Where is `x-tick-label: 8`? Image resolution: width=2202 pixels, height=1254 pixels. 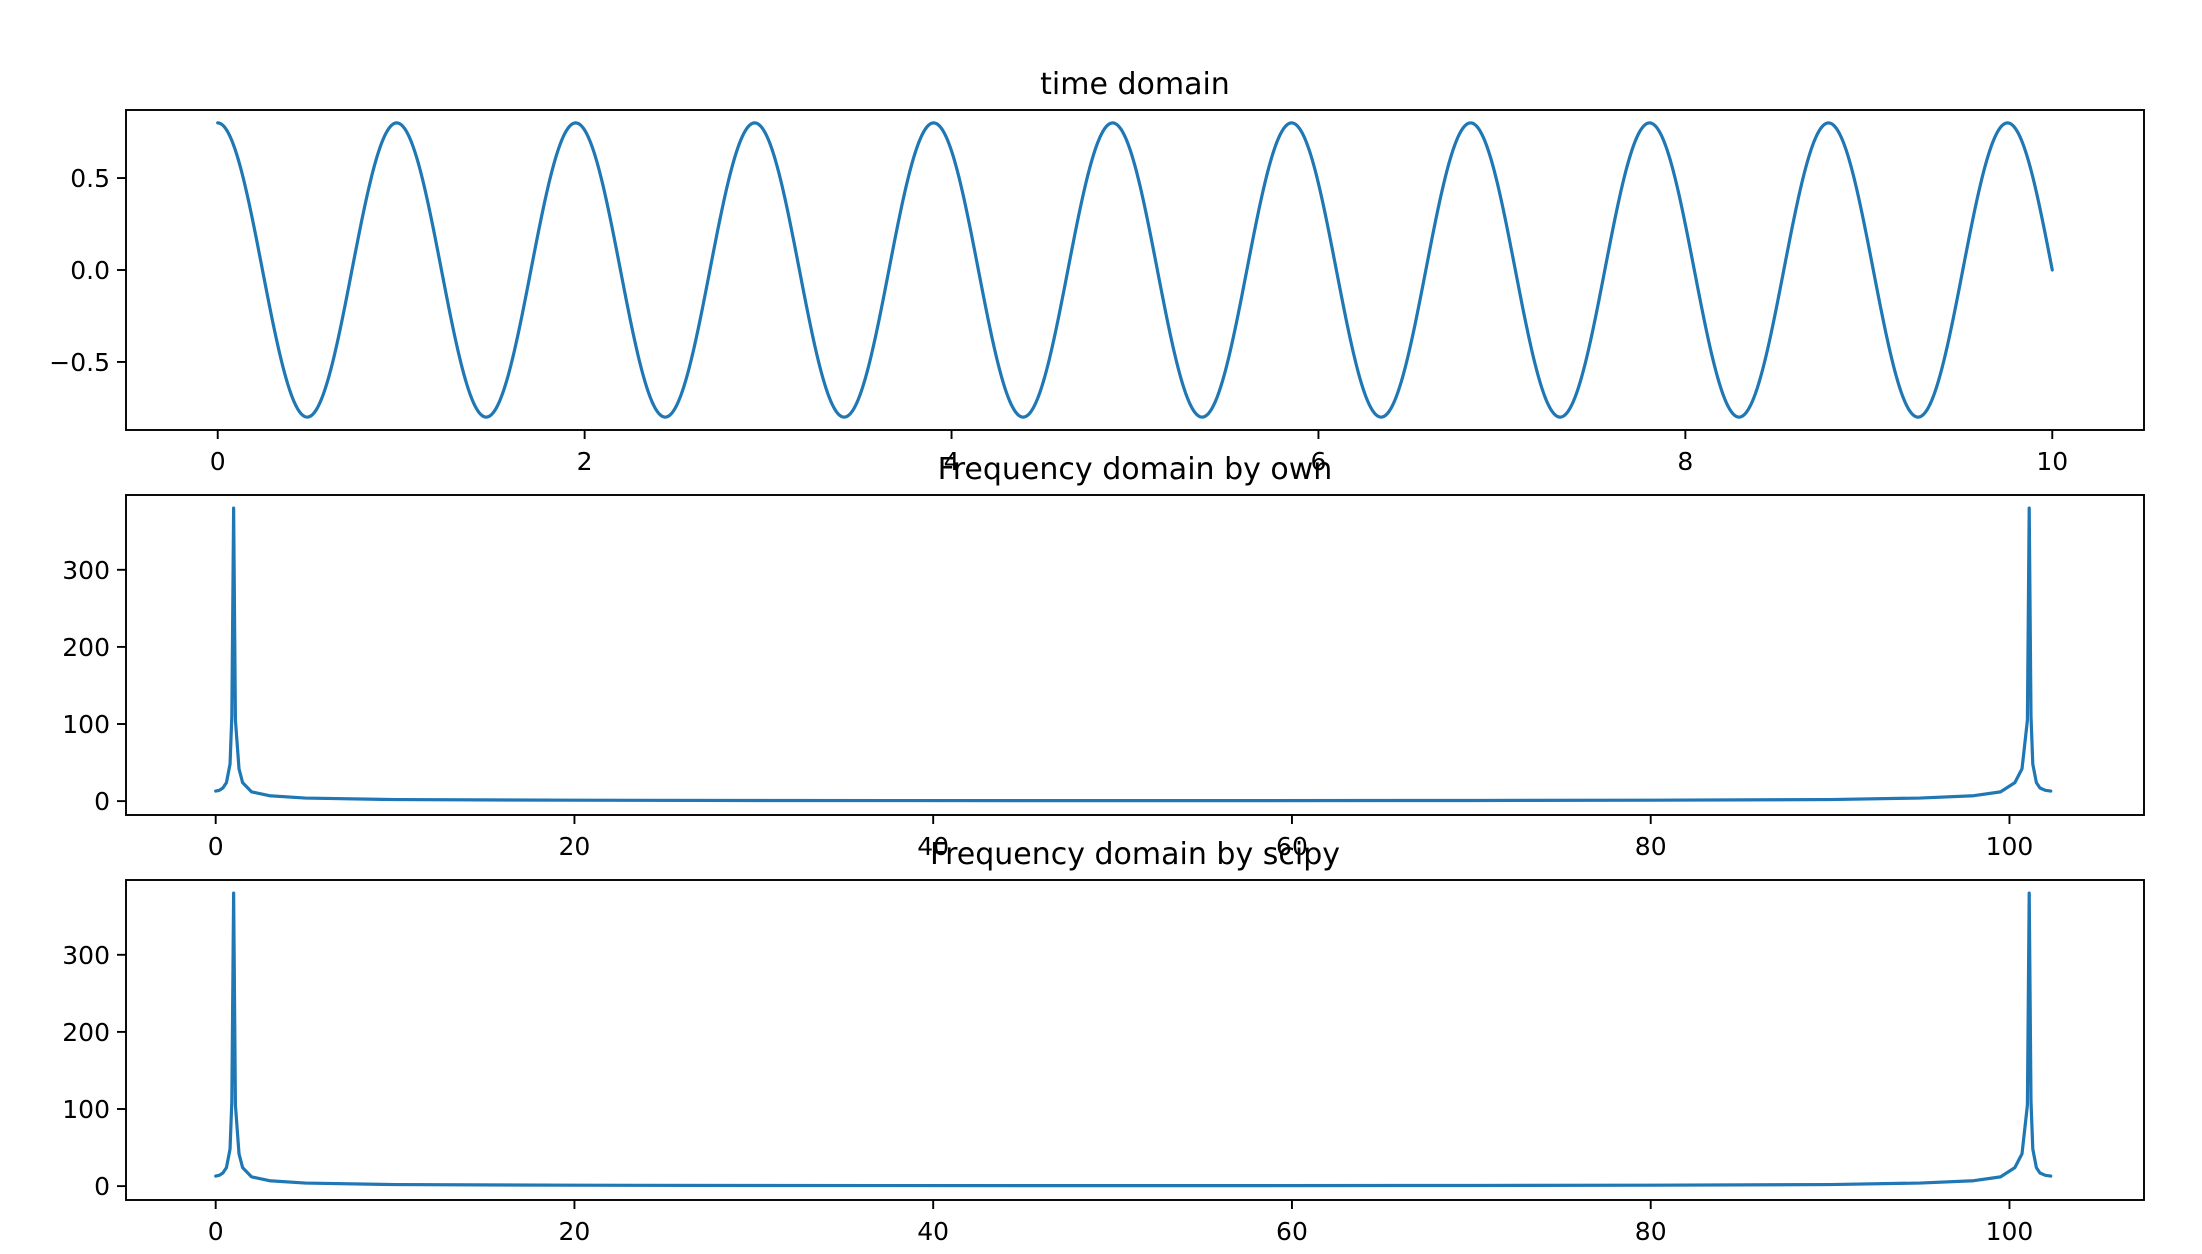
x-tick-label: 8 is located at coordinates (1685, 461).